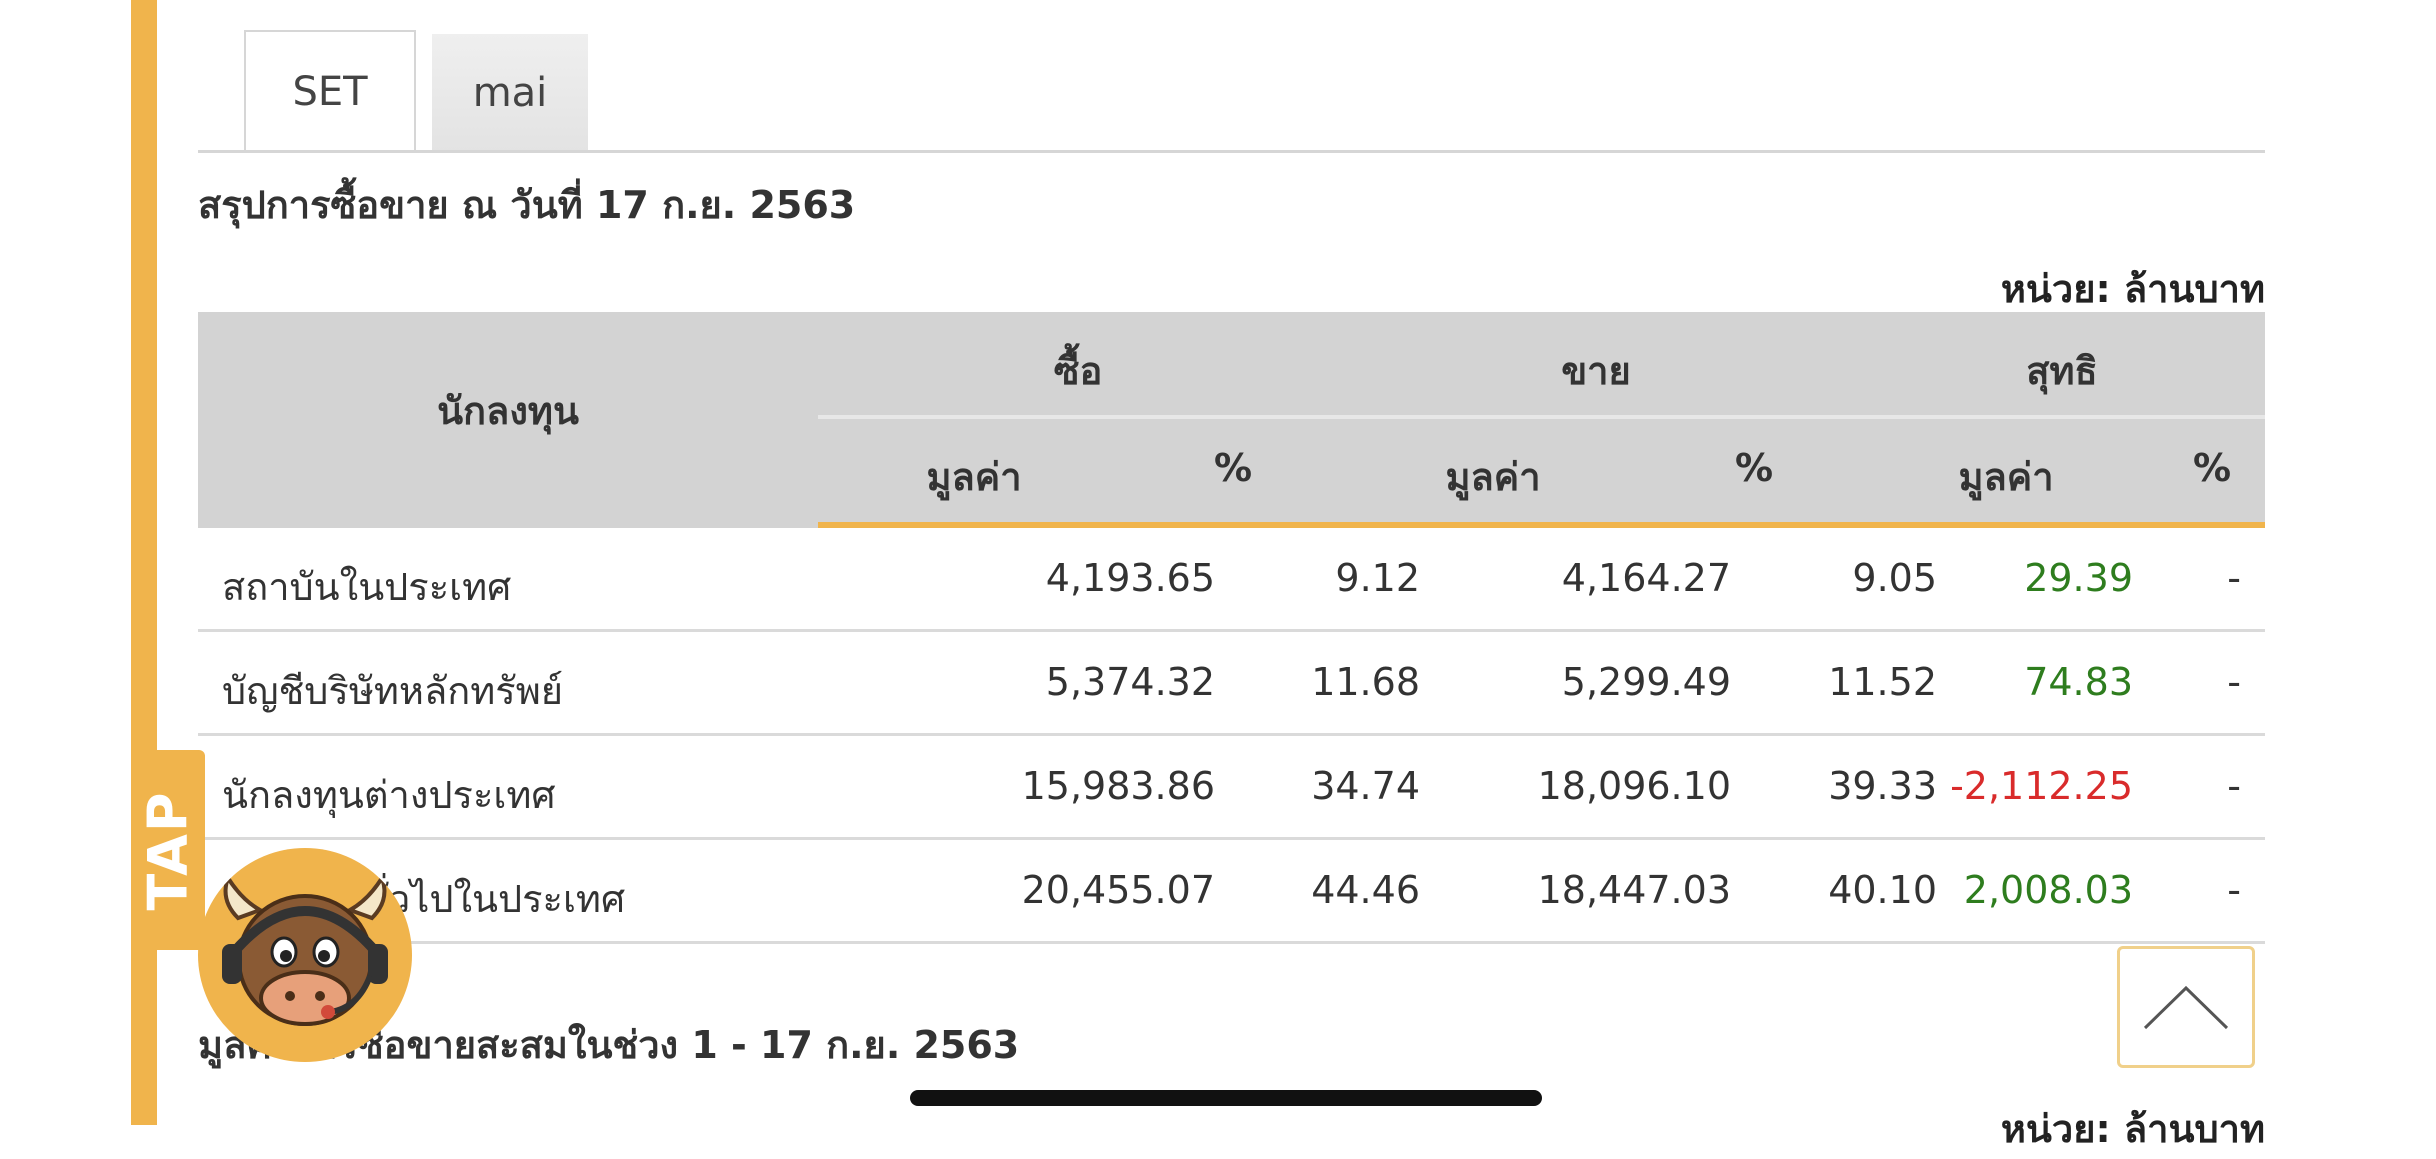 This screenshot has height=1159, width=2436. I want to click on header-sell-value: มูลค่า, so click(1493, 477).